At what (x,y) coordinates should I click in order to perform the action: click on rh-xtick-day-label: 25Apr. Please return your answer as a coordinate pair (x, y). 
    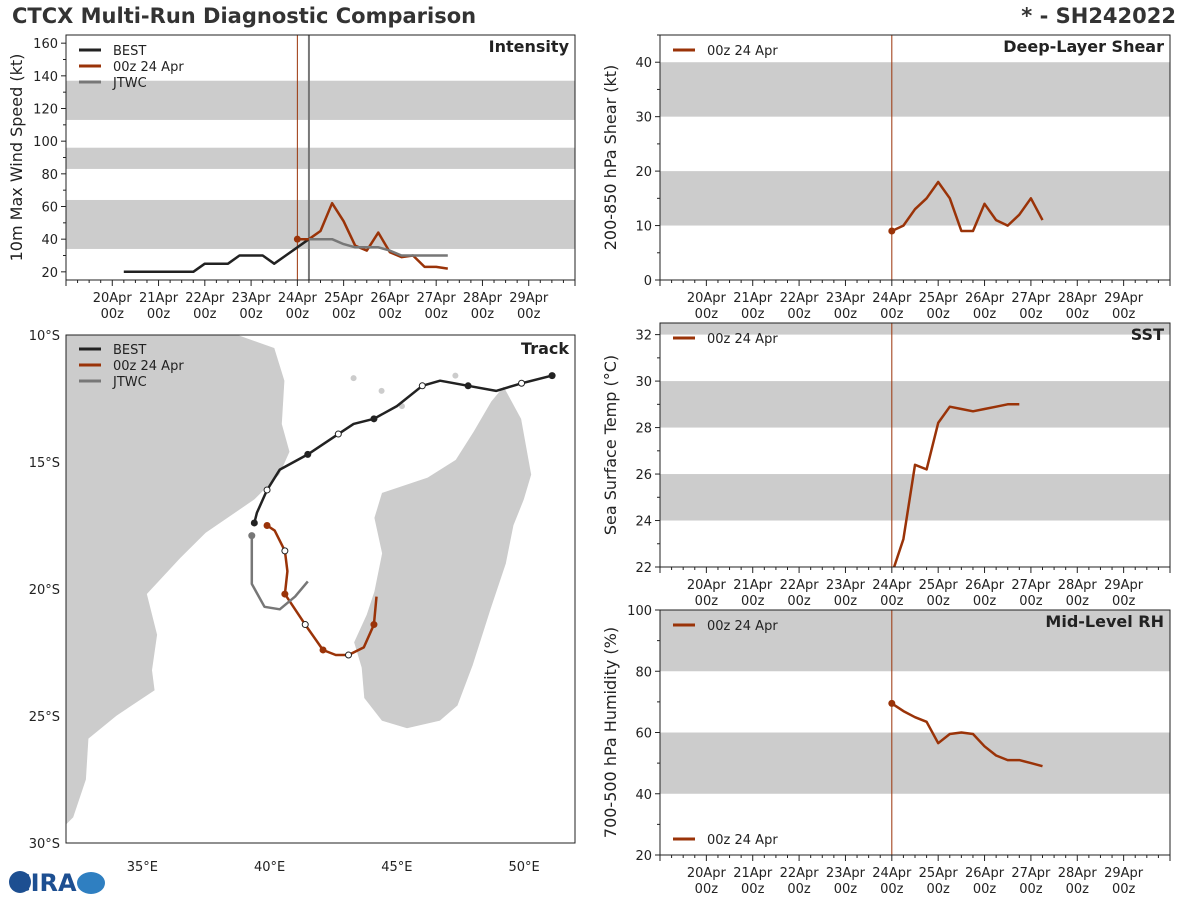
    Looking at the image, I should click on (939, 873).